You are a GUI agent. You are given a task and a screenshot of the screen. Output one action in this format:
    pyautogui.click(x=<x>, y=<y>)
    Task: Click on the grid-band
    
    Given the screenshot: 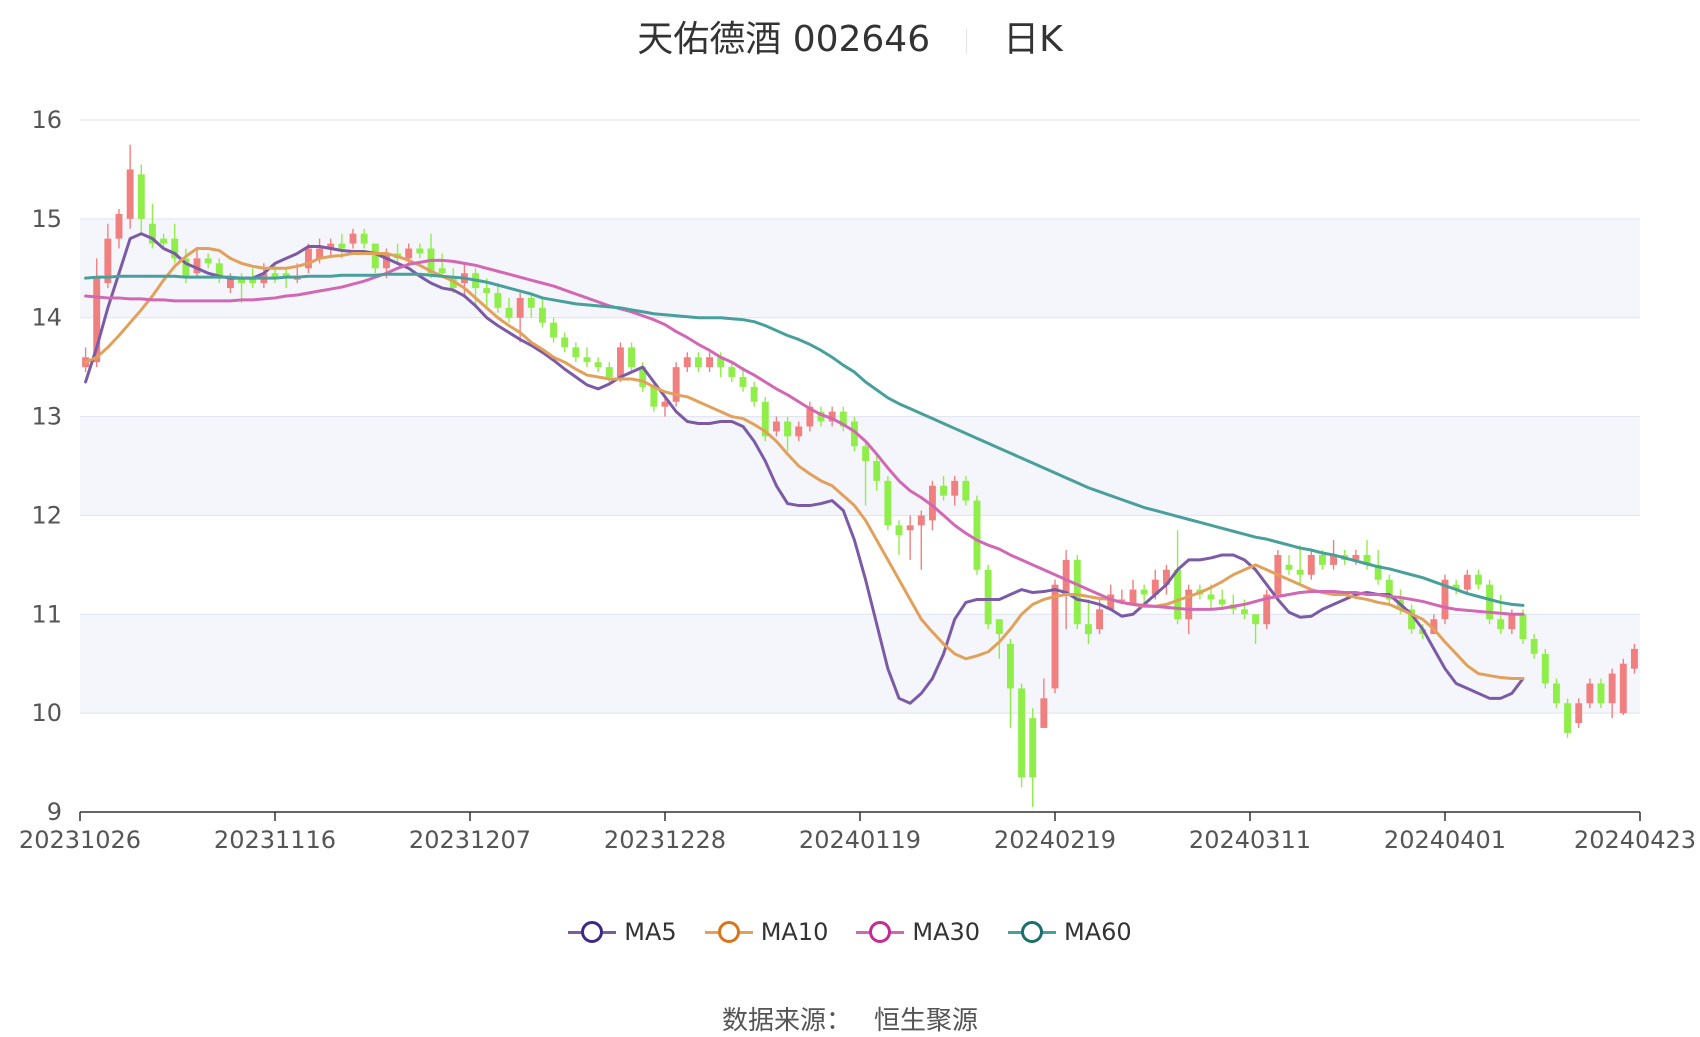 What is the action you would take?
    pyautogui.click(x=860, y=664)
    